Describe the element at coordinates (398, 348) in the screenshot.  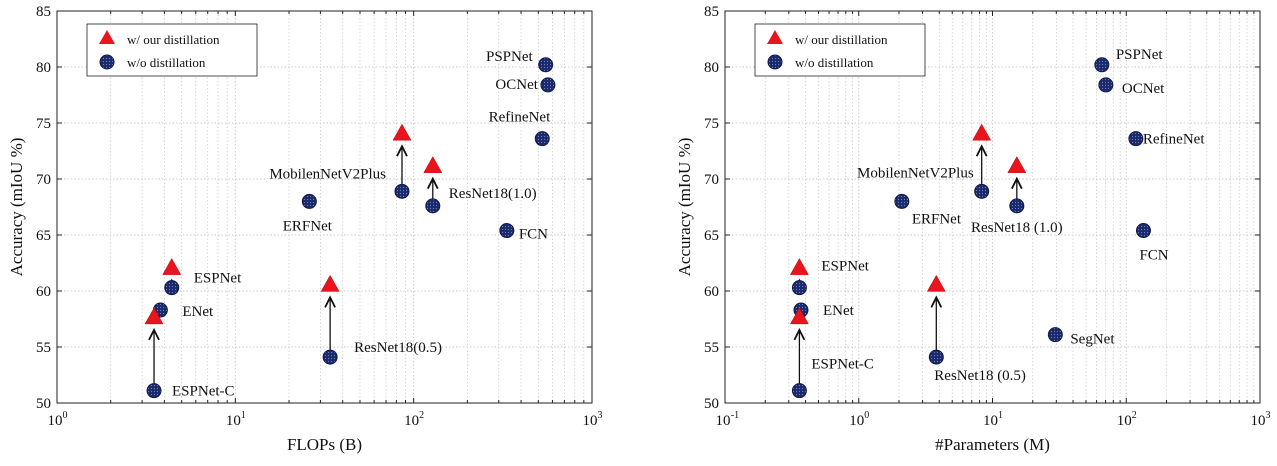
I see `point-label: ResNet18(0.5)` at that location.